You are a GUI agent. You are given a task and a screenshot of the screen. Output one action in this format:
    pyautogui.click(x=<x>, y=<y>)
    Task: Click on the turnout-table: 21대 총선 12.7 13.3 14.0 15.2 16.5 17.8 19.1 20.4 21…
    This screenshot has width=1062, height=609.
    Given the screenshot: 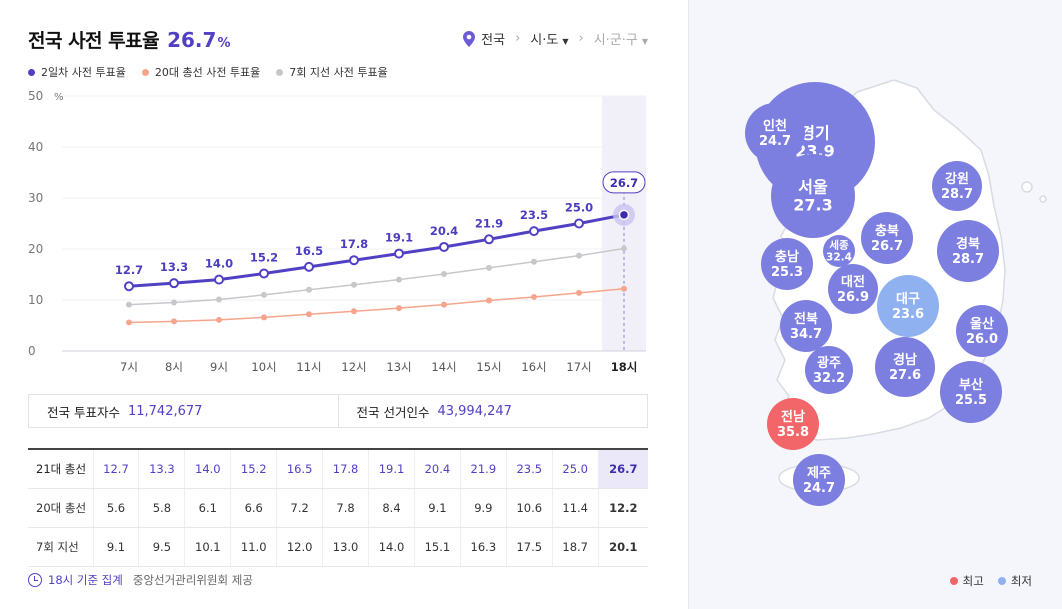 What is the action you would take?
    pyautogui.click(x=338, y=507)
    